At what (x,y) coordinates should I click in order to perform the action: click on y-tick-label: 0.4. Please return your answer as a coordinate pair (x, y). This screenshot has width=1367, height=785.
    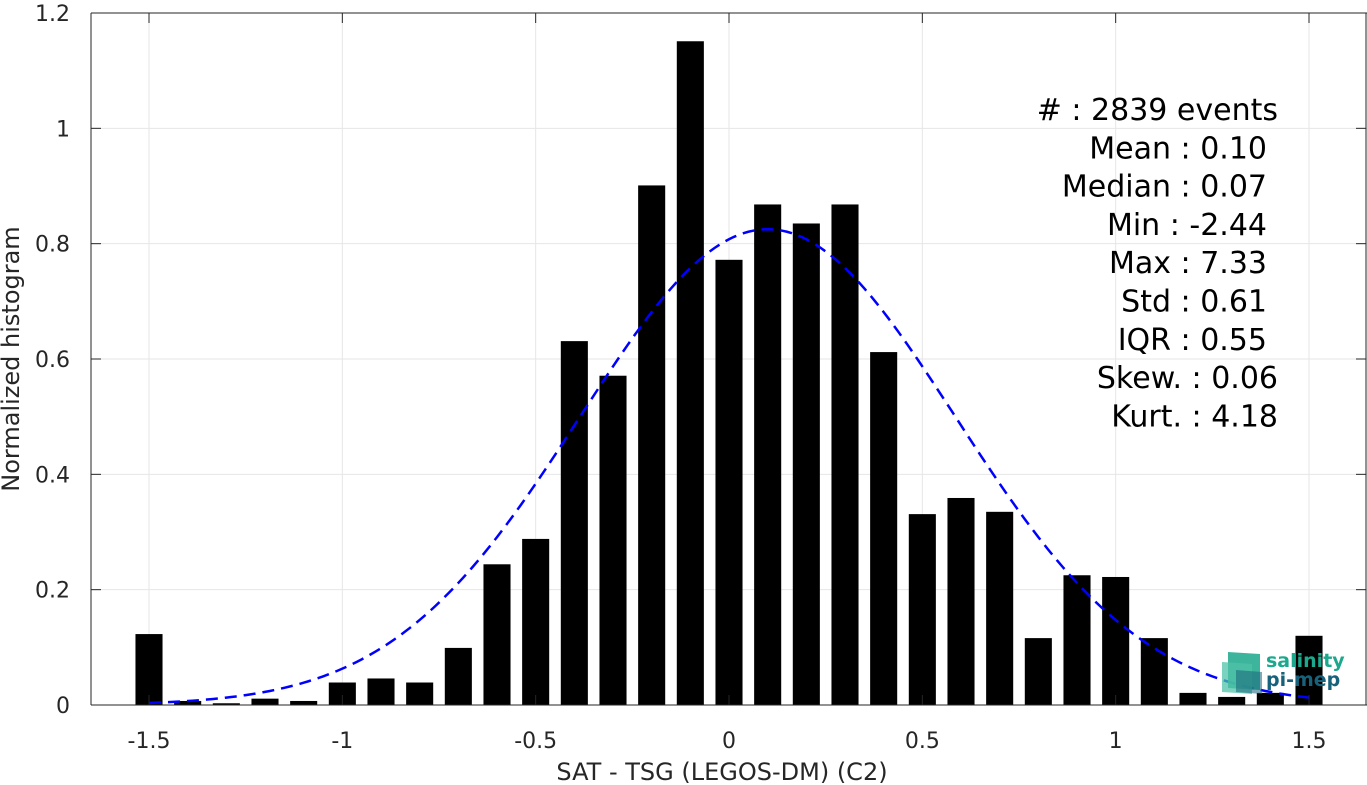
    Looking at the image, I should click on (52, 475).